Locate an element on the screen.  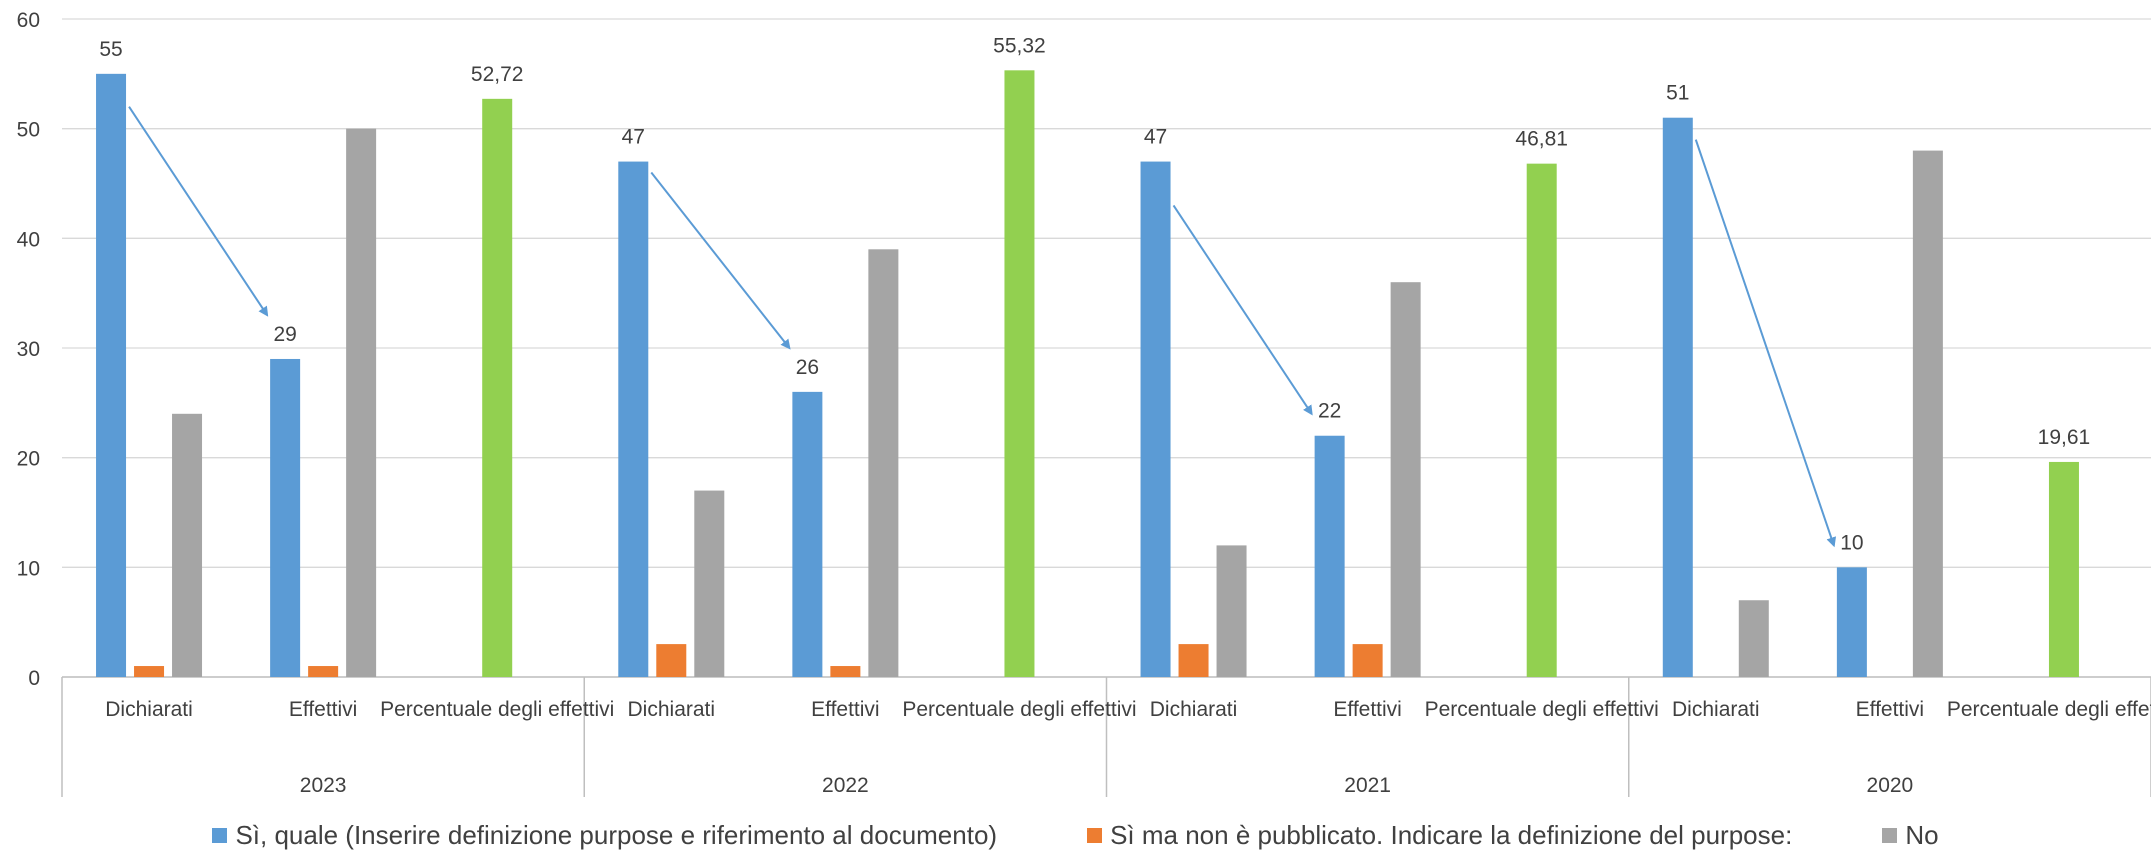
y-tick-label: 0 is located at coordinates (34, 678).